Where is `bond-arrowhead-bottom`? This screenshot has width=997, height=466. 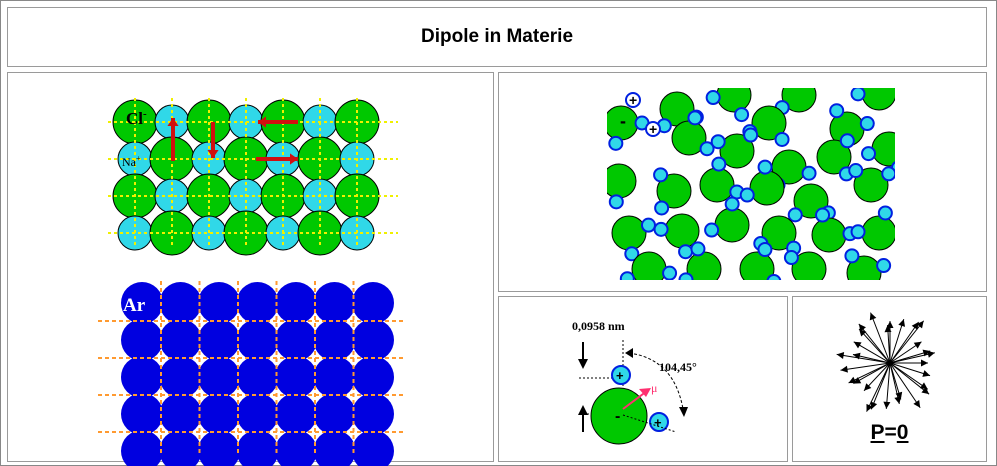 bond-arrowhead-bottom is located at coordinates (583, 410).